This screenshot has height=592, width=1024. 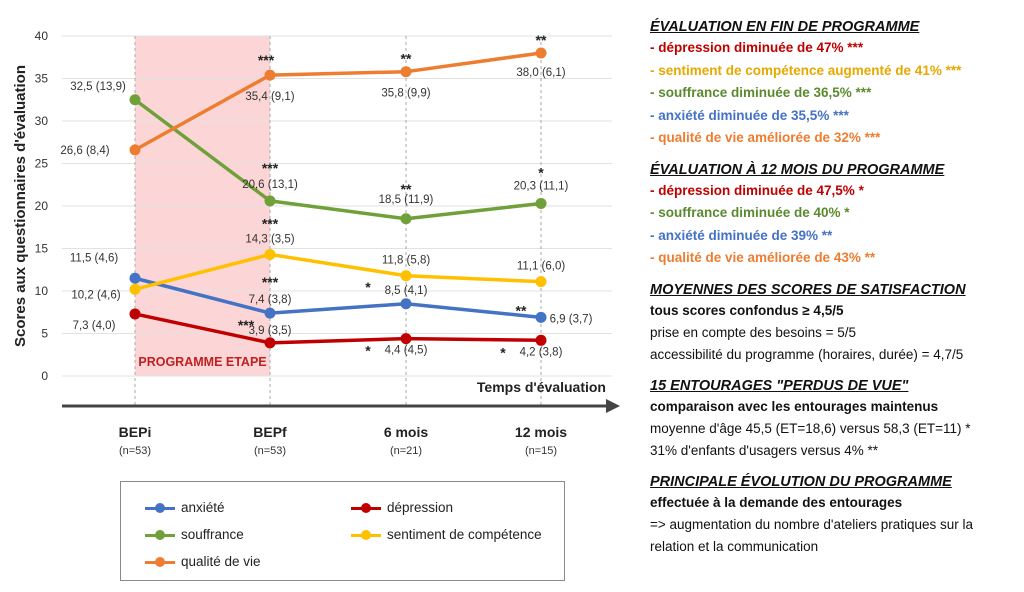 I want to click on end-of-program-item-0: - dépression diminuée de 47% ***, so click(x=757, y=47).